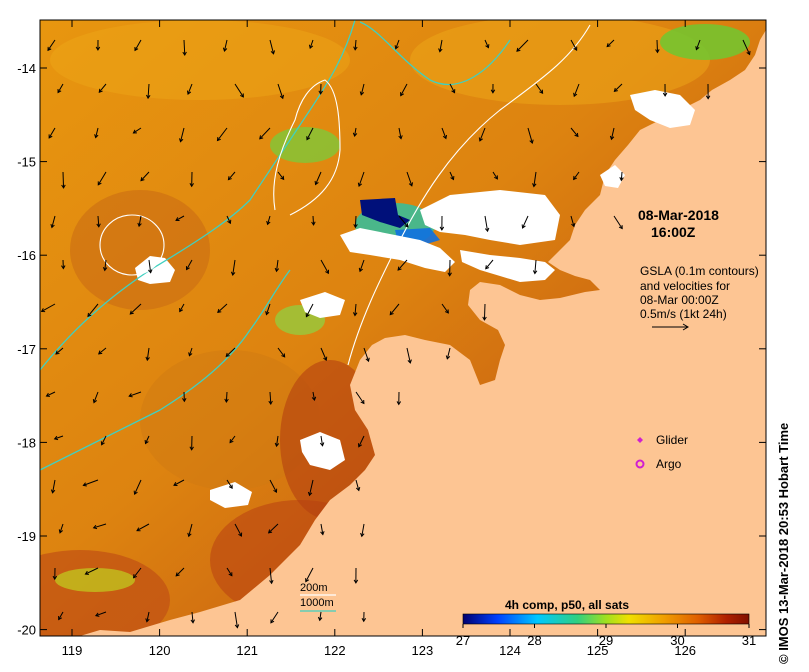 The width and height of the screenshot is (809, 672). What do you see at coordinates (314, 588) in the screenshot?
I see `depth-legend-200m-label: 200m` at bounding box center [314, 588].